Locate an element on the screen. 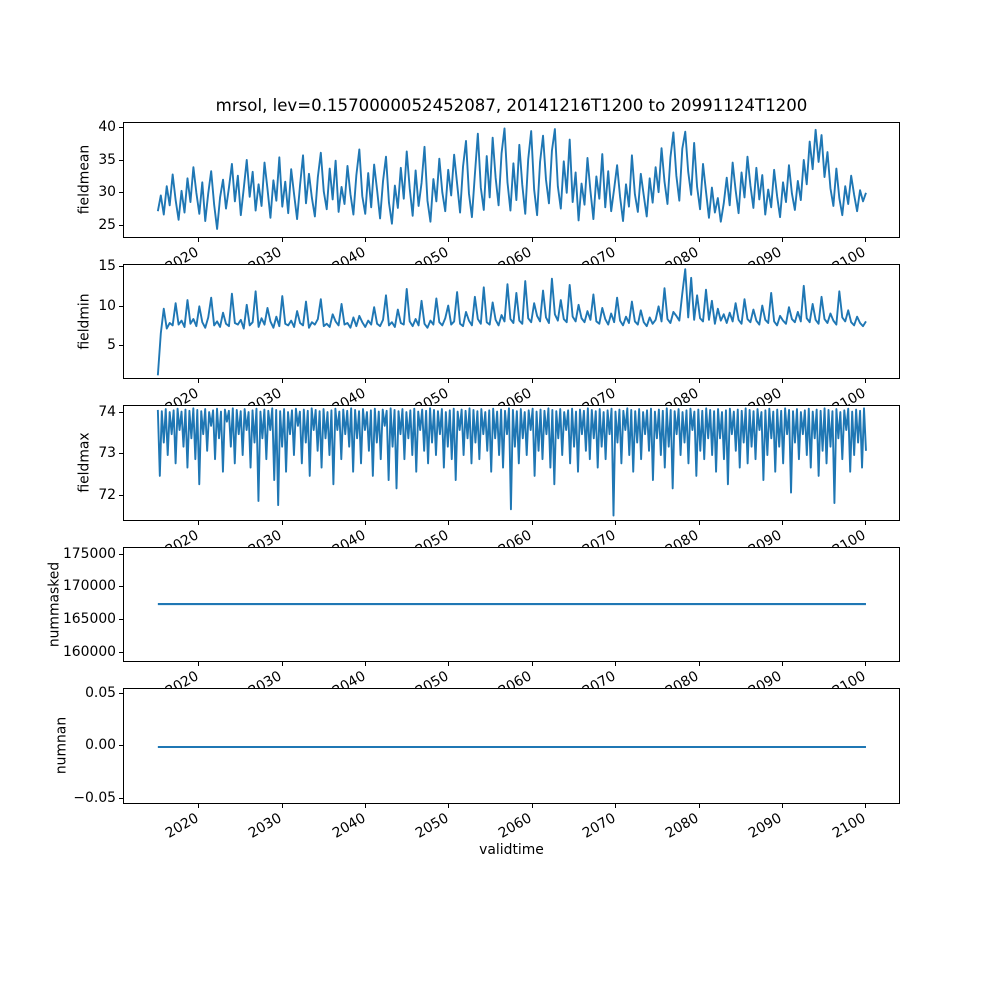 This screenshot has width=1000, height=1000. data-line-fieldmax is located at coordinates (511, 462).